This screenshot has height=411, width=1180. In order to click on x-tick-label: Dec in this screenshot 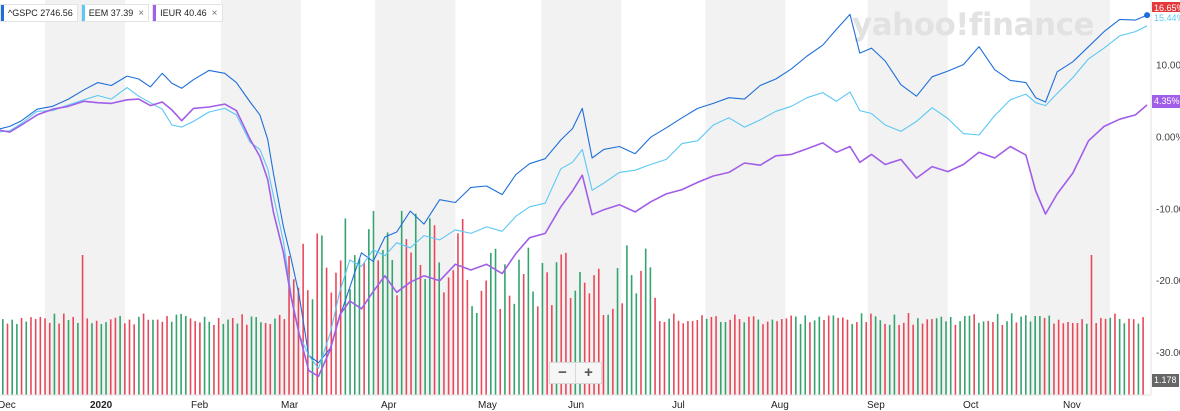, I will do `click(8, 405)`.